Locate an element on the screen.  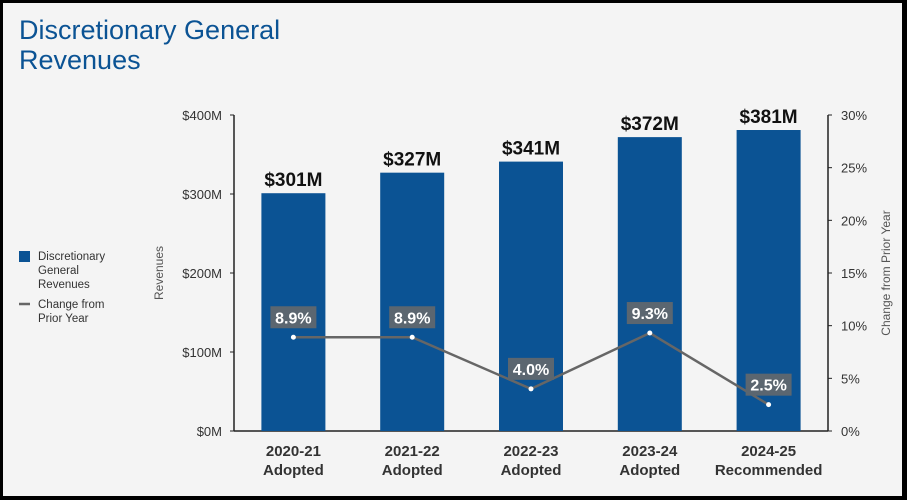
right-tick-label: 15% is located at coordinates (854, 273).